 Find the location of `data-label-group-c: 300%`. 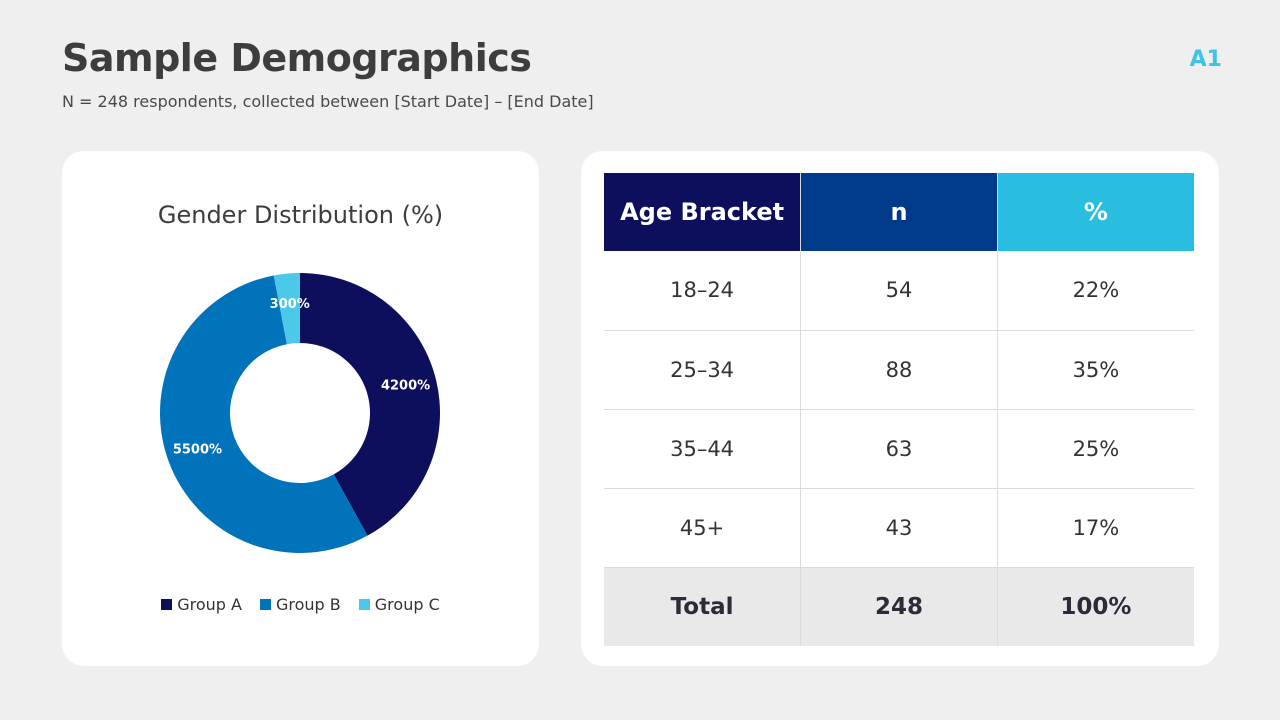

data-label-group-c: 300% is located at coordinates (290, 304).